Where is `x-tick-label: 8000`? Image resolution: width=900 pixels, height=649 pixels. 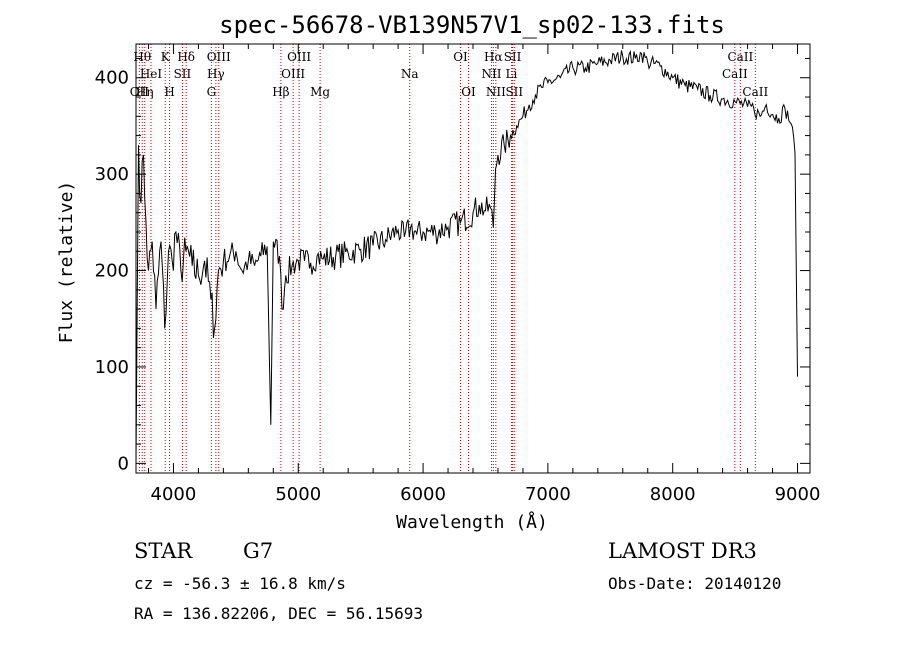
x-tick-label: 8000 is located at coordinates (673, 494).